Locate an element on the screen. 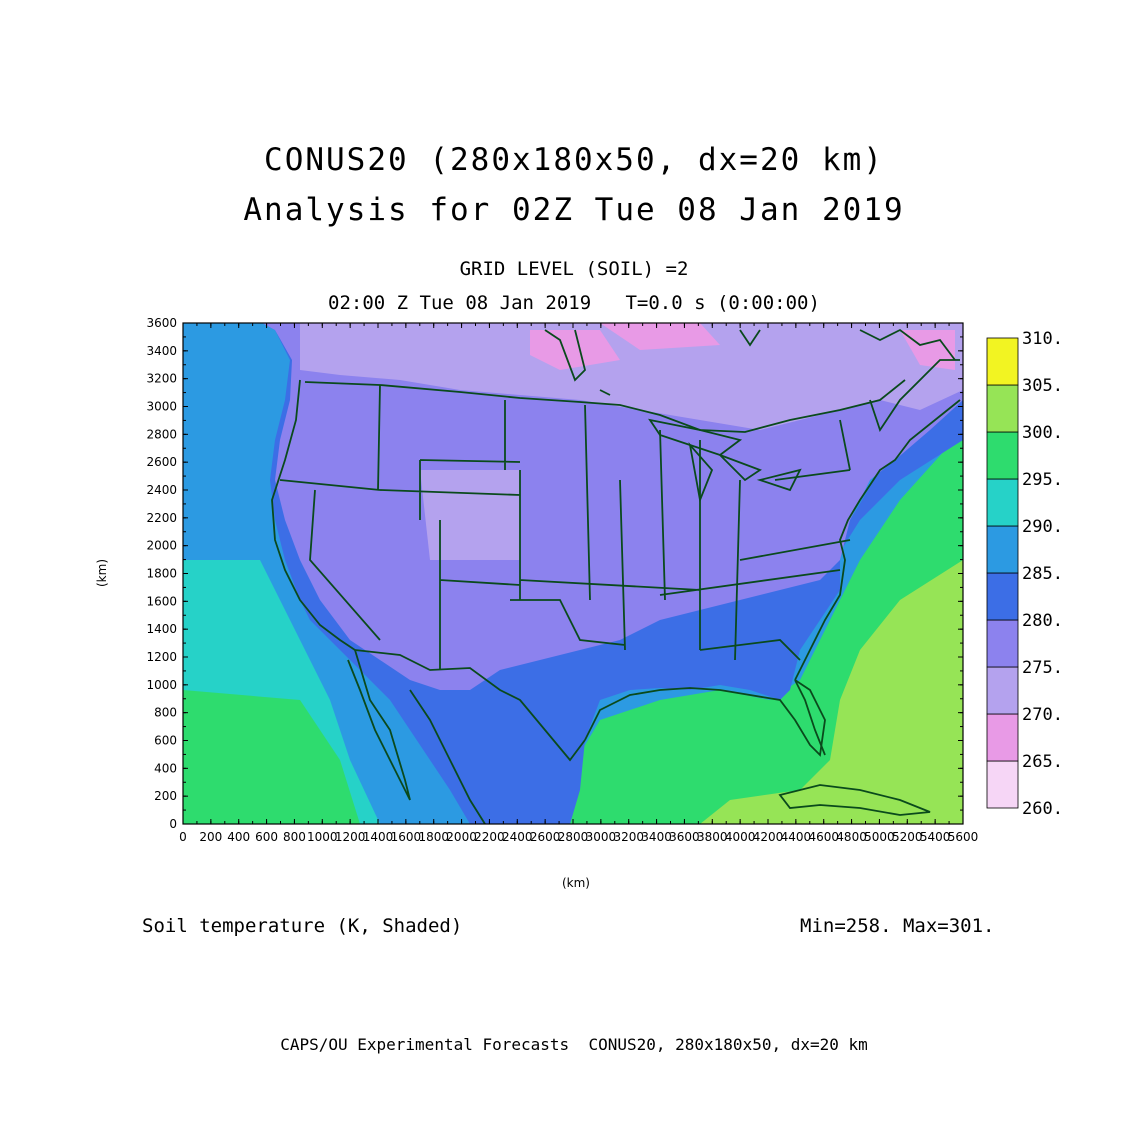 The height and width of the screenshot is (1148, 1148). colorbar-label: 265. is located at coordinates (1042, 762).